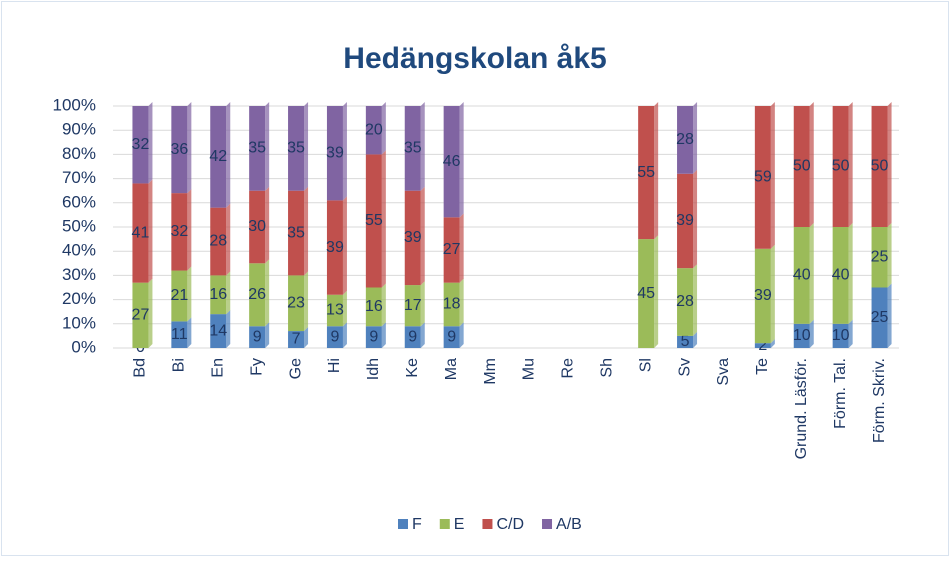 This screenshot has height=563, width=951. I want to click on data-label: 41, so click(141, 232).